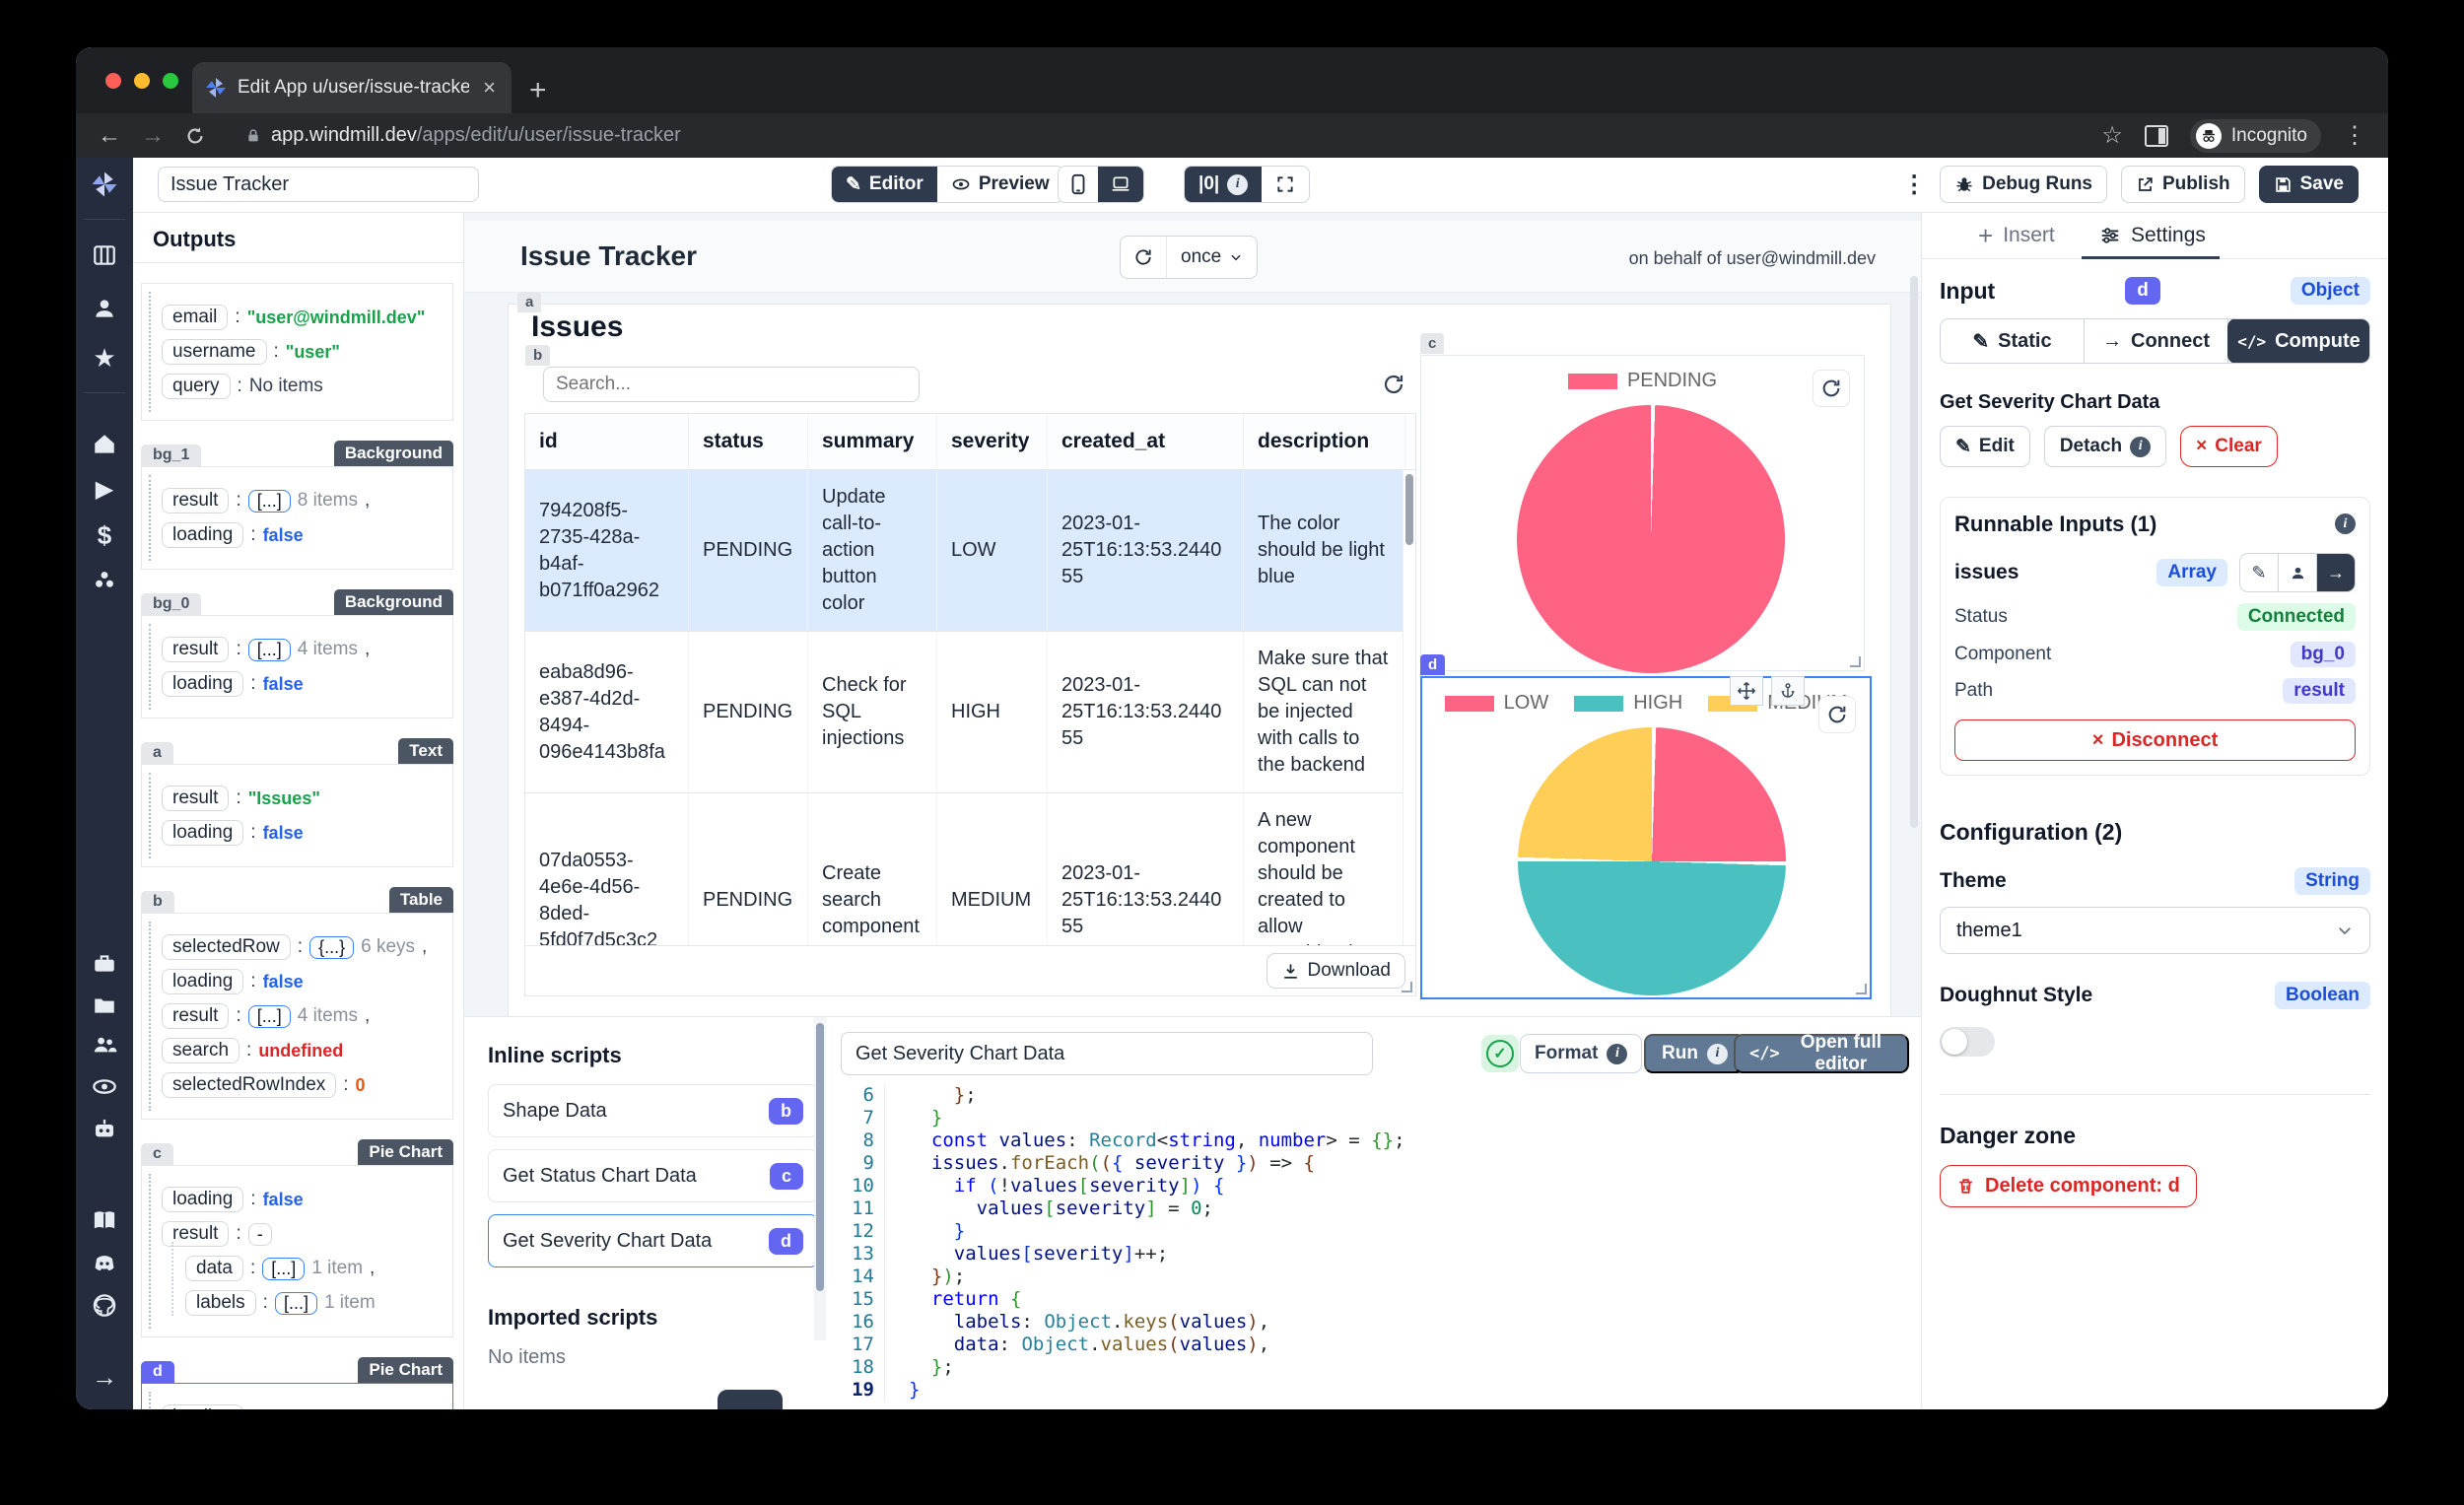 The height and width of the screenshot is (1505, 2464). I want to click on disconnect-button: × Disconnect, so click(2155, 740).